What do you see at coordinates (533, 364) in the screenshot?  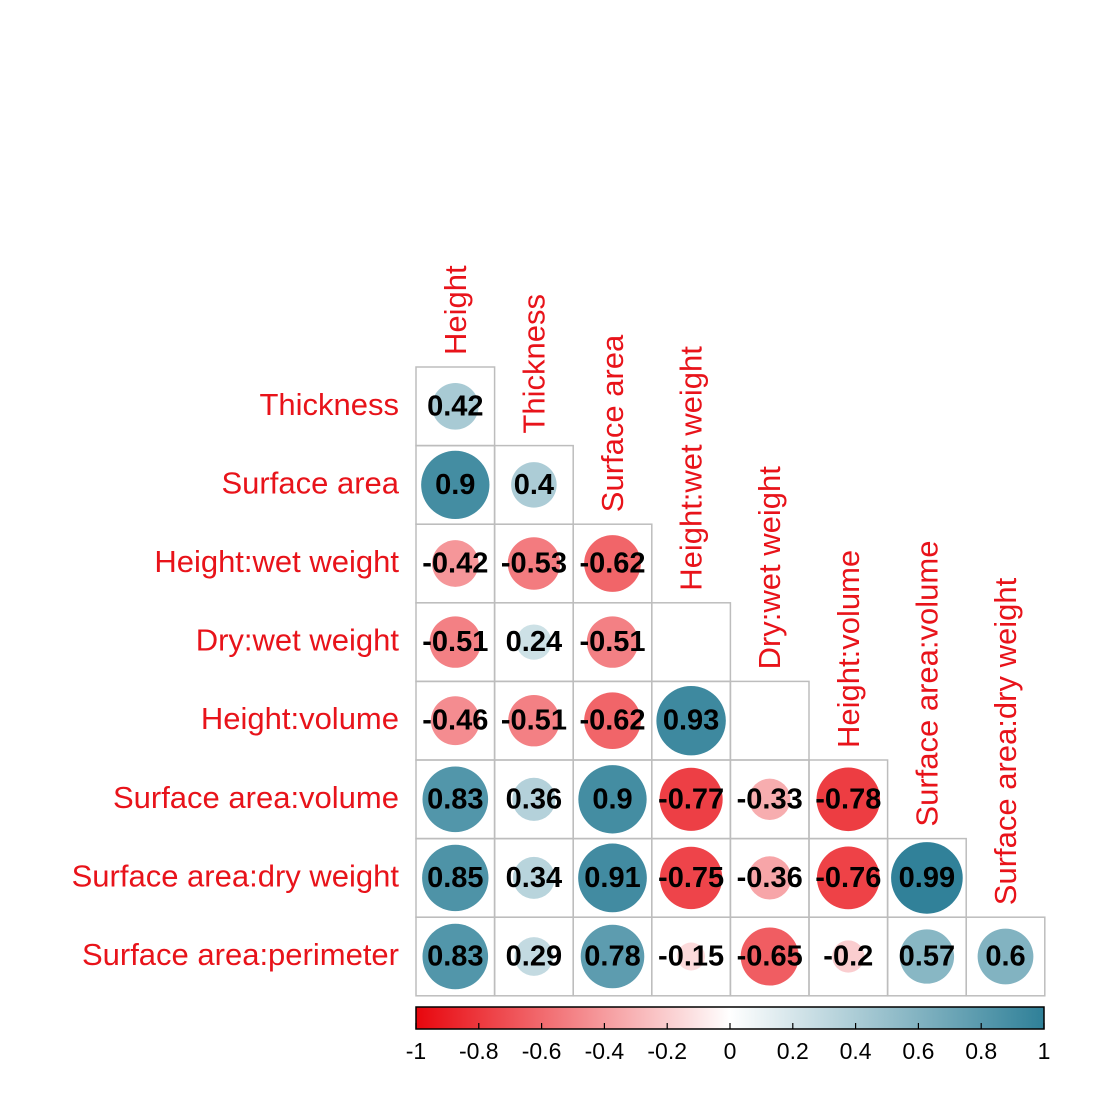 I see `column-label: Thickness` at bounding box center [533, 364].